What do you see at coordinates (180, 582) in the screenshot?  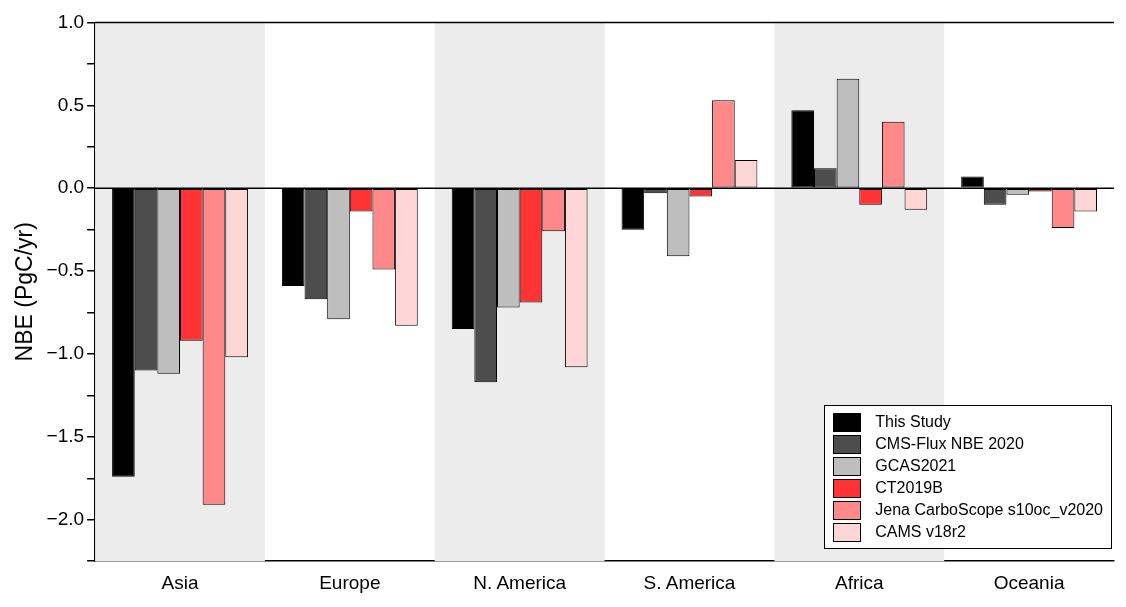 I see `x-tick-label: Asia` at bounding box center [180, 582].